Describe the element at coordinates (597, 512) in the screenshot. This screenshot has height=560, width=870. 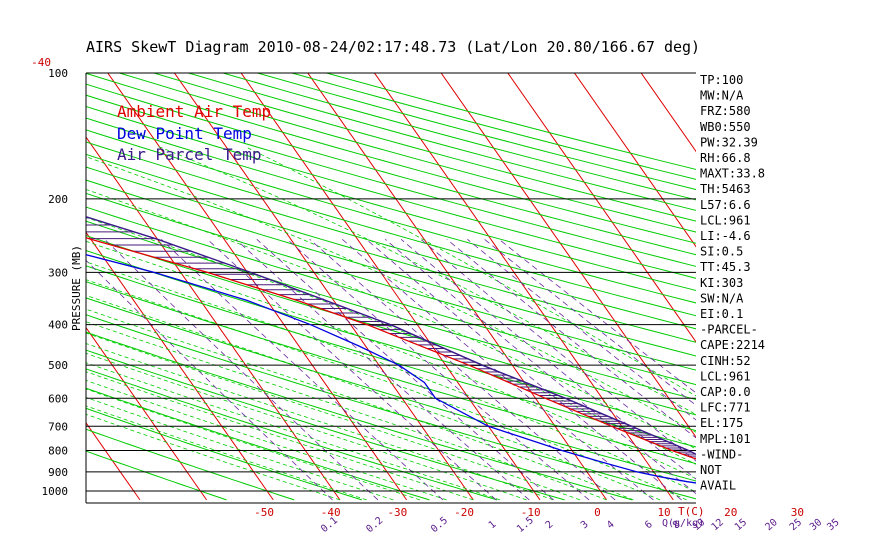
I see `bottom-temp-tick-label: 0` at that location.